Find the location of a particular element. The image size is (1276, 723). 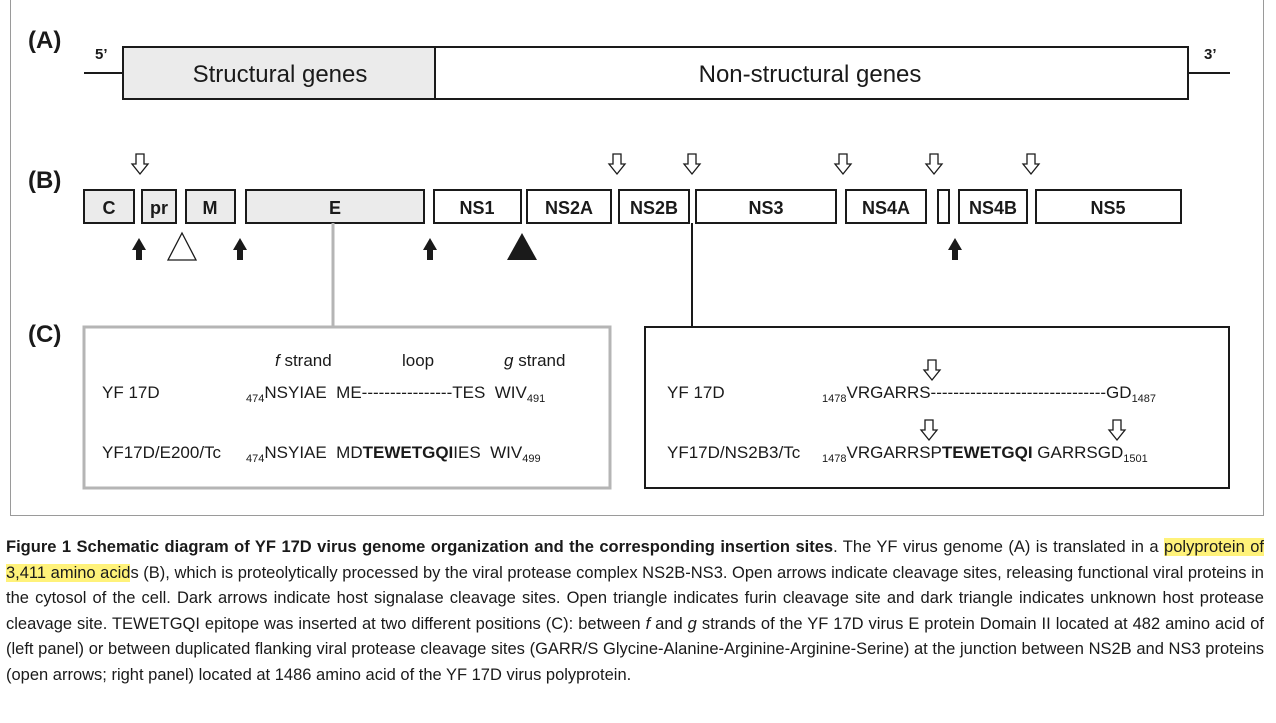

gene-box-ns1 is located at coordinates (477, 206).